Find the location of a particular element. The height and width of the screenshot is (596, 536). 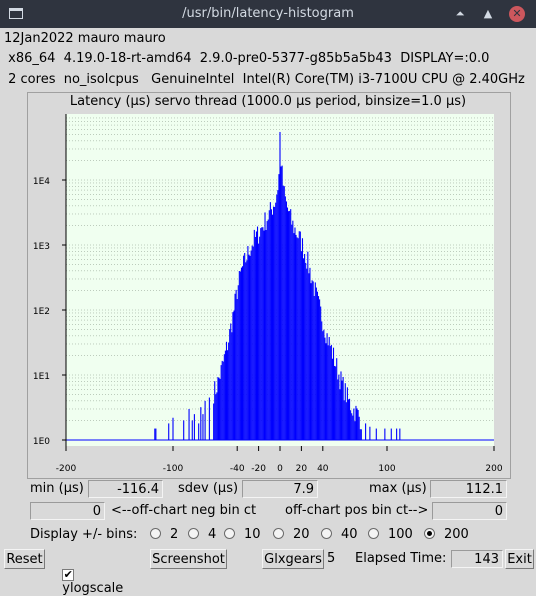

maximize-icon: ▲ is located at coordinates (488, 13).